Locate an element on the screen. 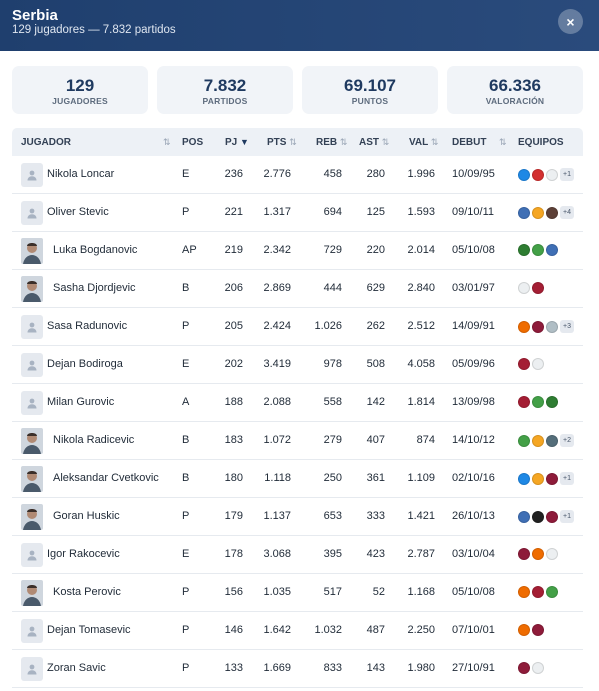 The height and width of the screenshot is (691, 599). rebounds: 395 is located at coordinates (332, 554).